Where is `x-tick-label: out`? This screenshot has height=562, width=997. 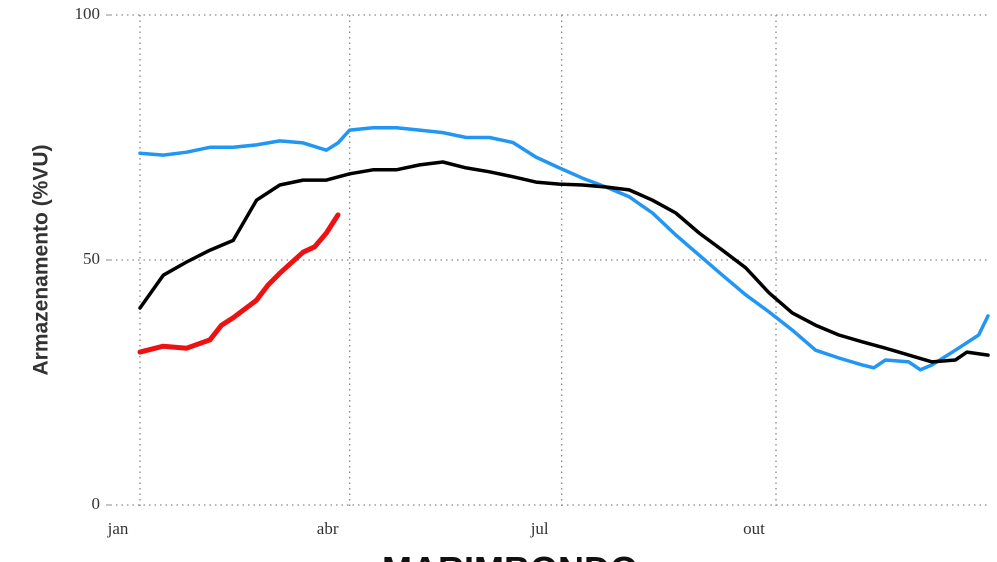
x-tick-label: out is located at coordinates (754, 528).